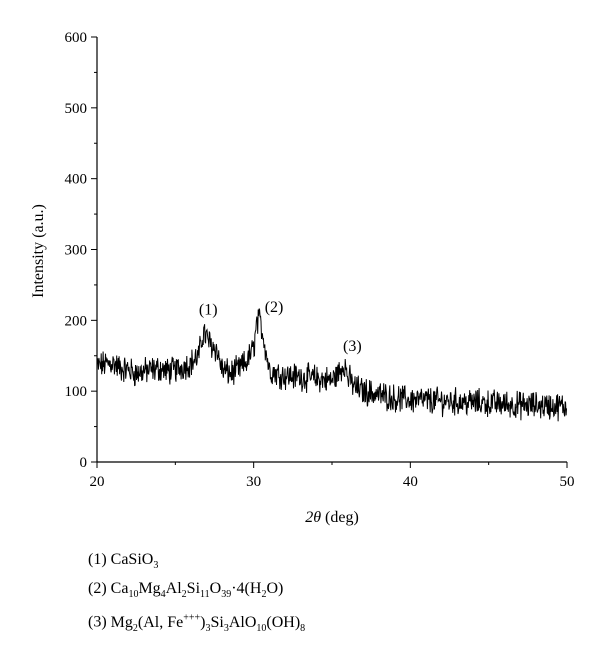 This screenshot has width=600, height=650. I want to click on y-axis-label: Intensity (a.u.), so click(38, 251).